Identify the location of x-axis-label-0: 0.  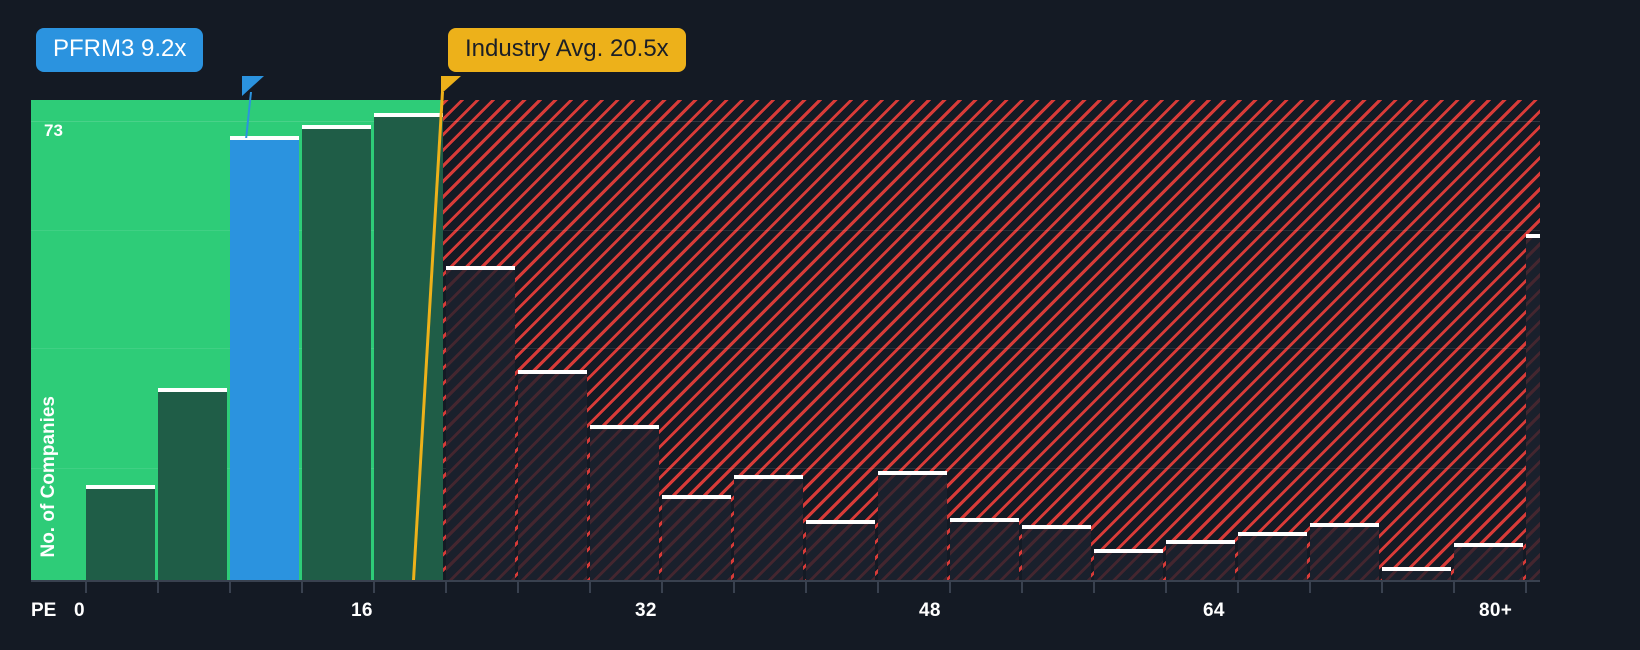
(79, 610).